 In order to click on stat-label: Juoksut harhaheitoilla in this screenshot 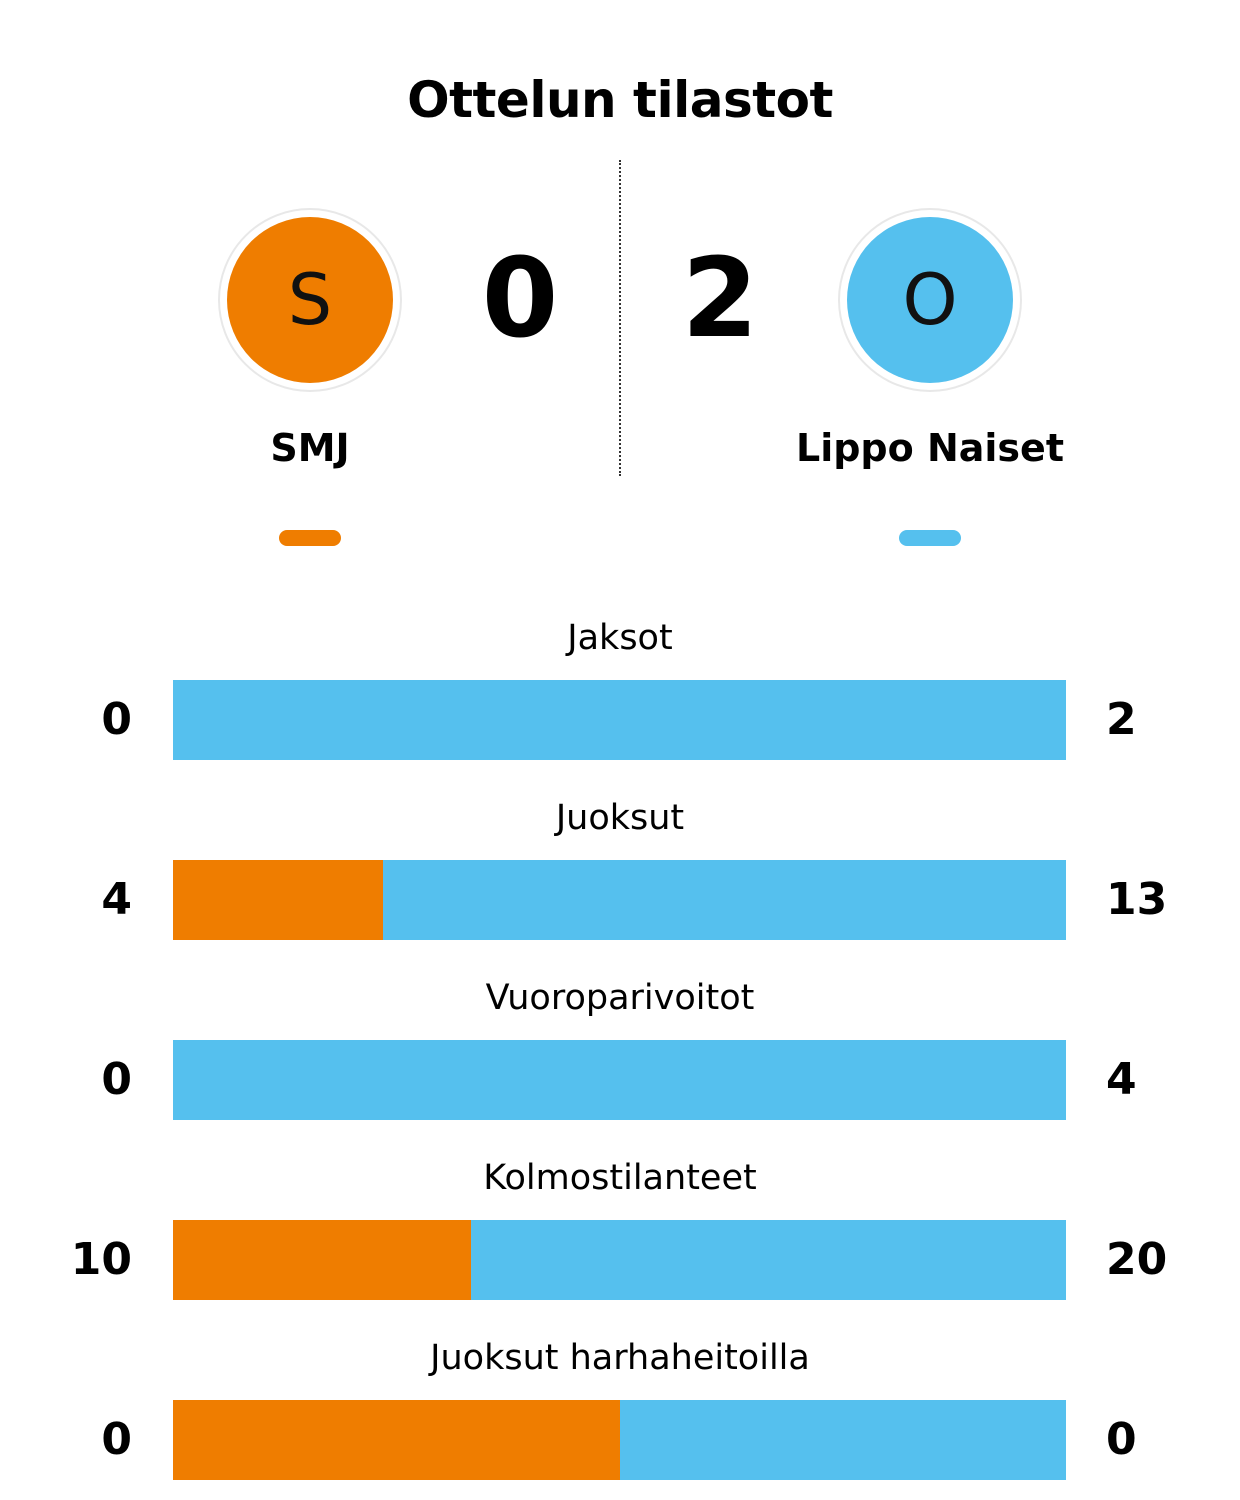, I will do `click(620, 1358)`.